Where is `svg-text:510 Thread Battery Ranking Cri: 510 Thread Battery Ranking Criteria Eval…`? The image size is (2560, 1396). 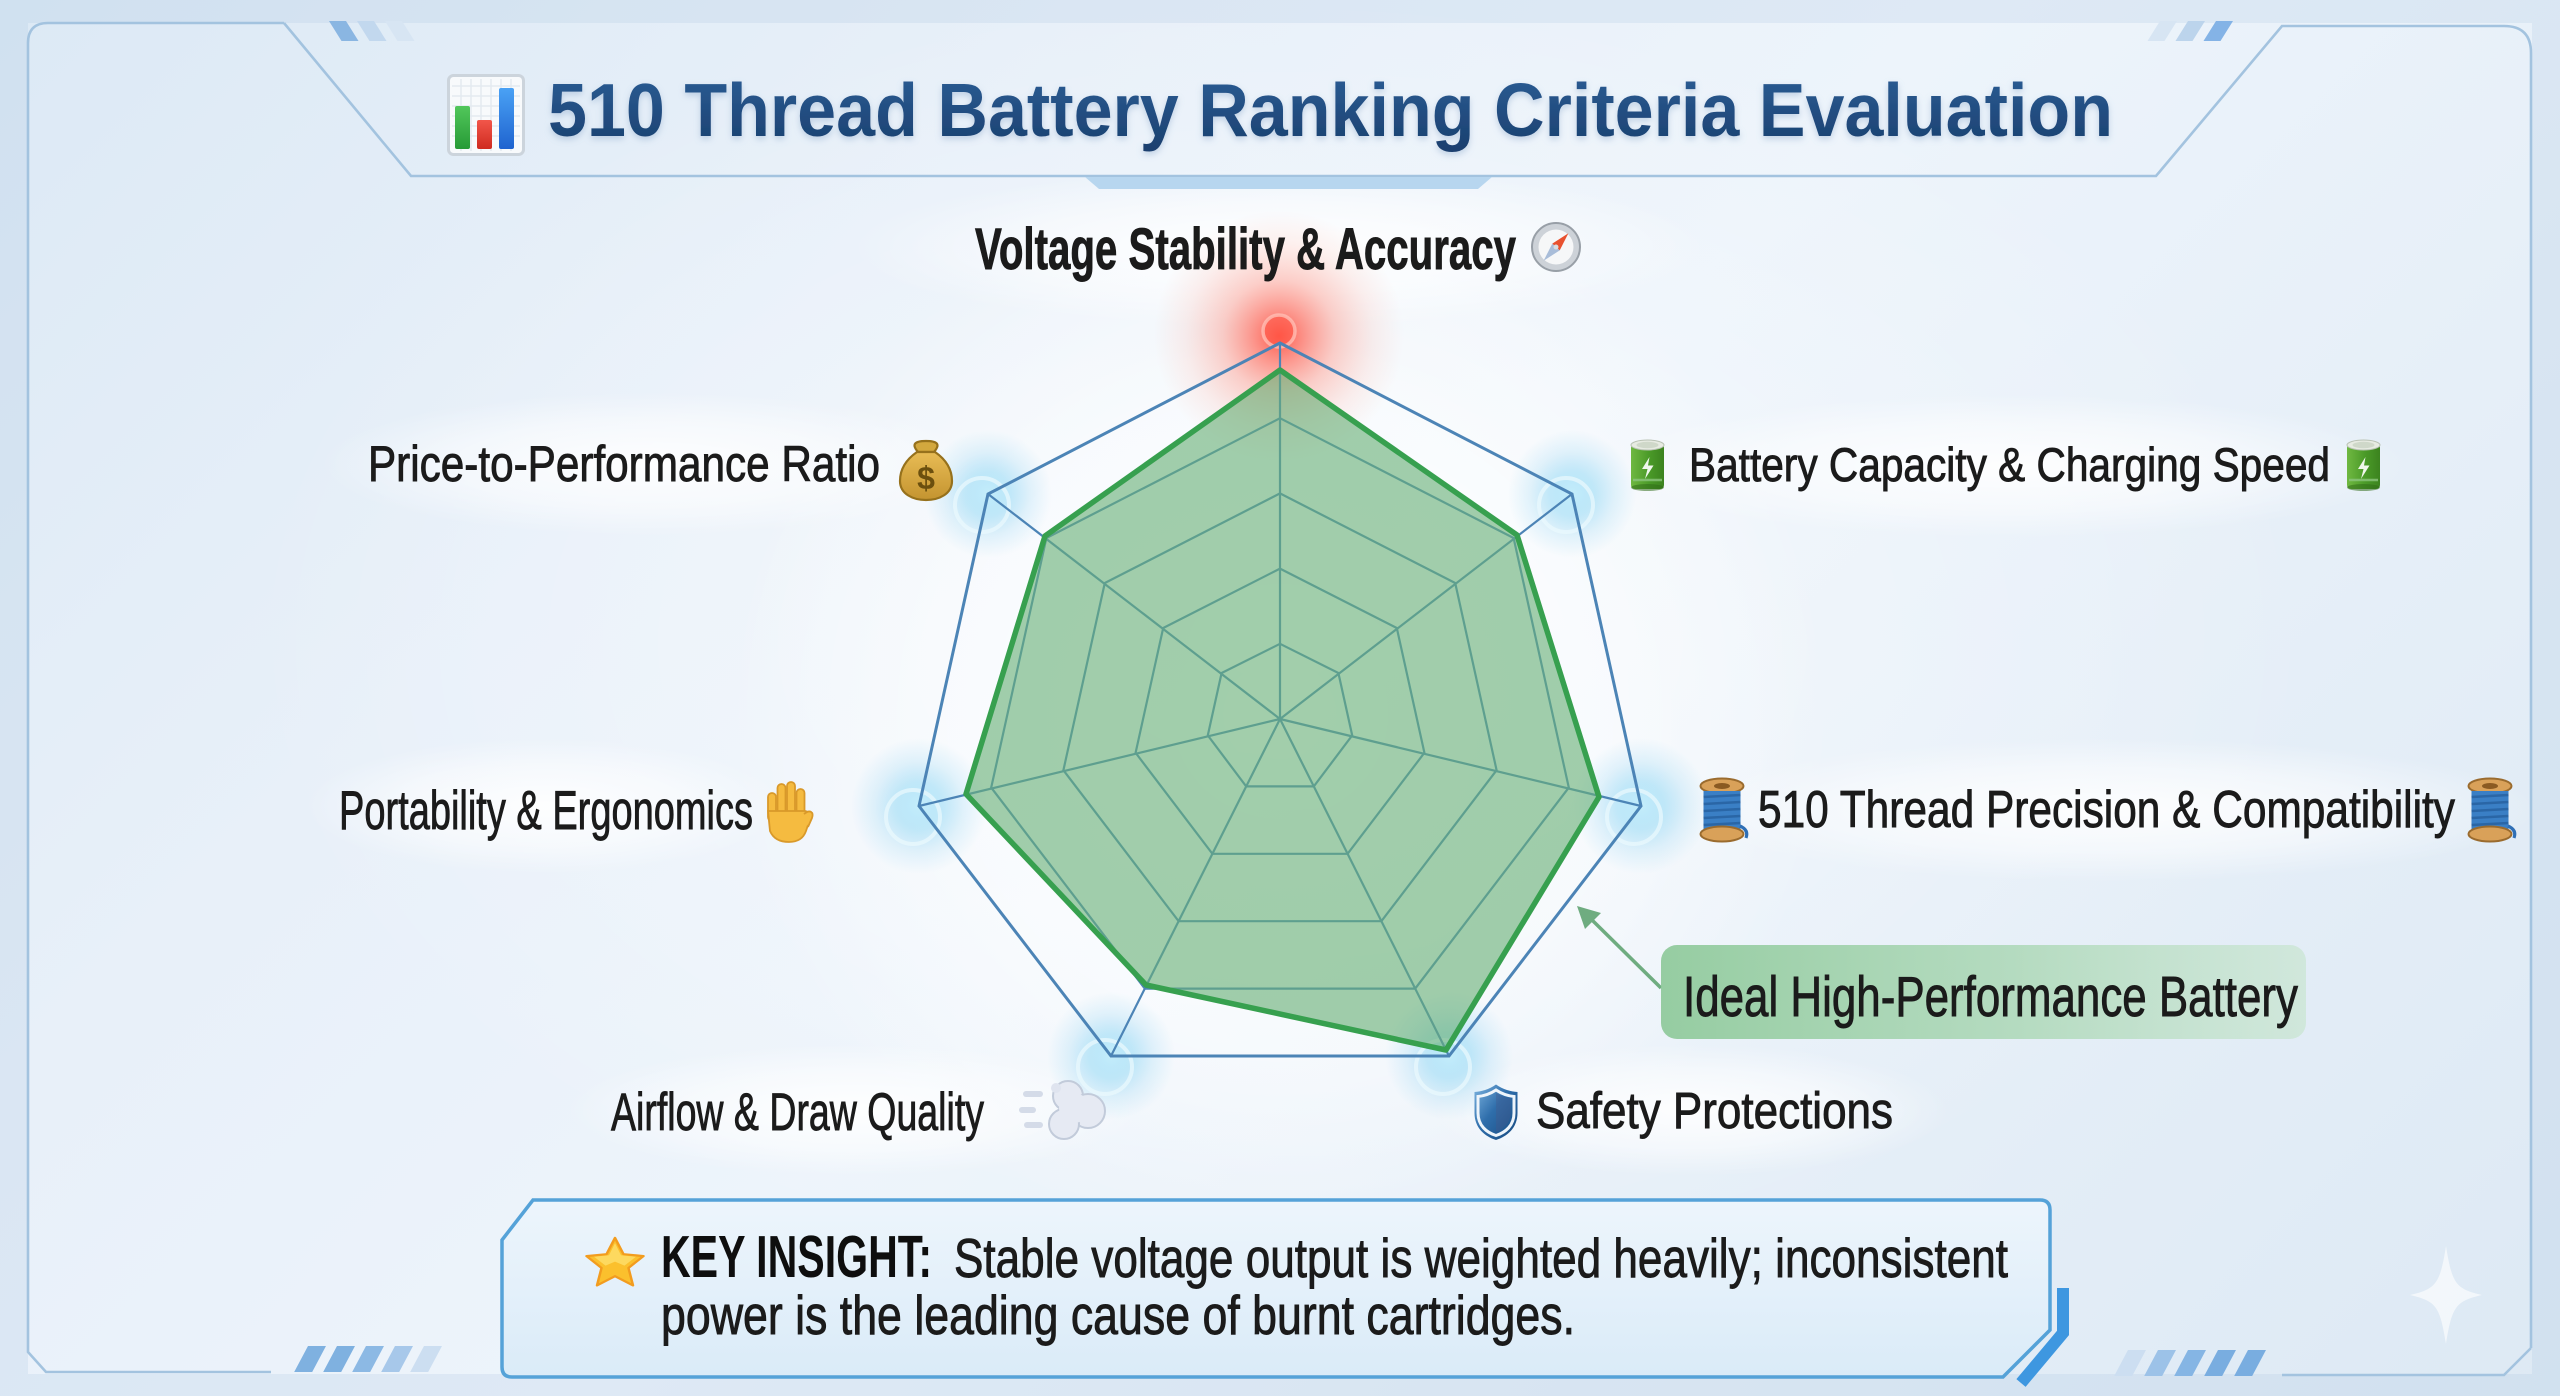
svg-text:510 Thread Battery Ranking Cri: 510 Thread Battery Ranking Criteria Eval… is located at coordinates (1330, 110).